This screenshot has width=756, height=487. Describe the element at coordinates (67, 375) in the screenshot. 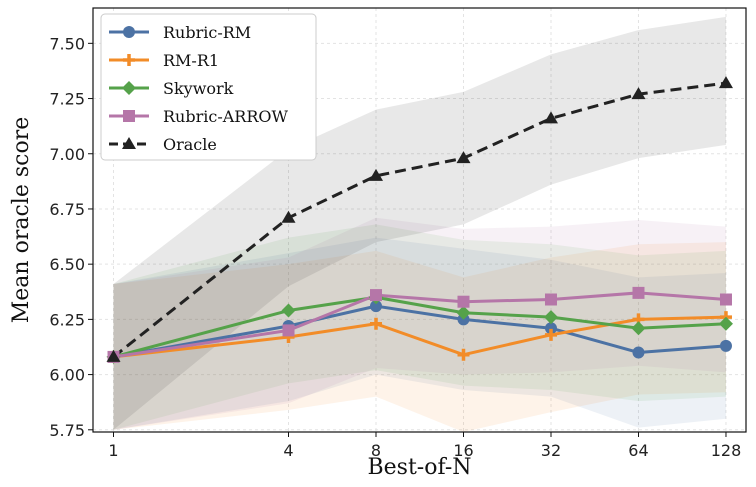

I see `y-tick-label: 6.00` at that location.